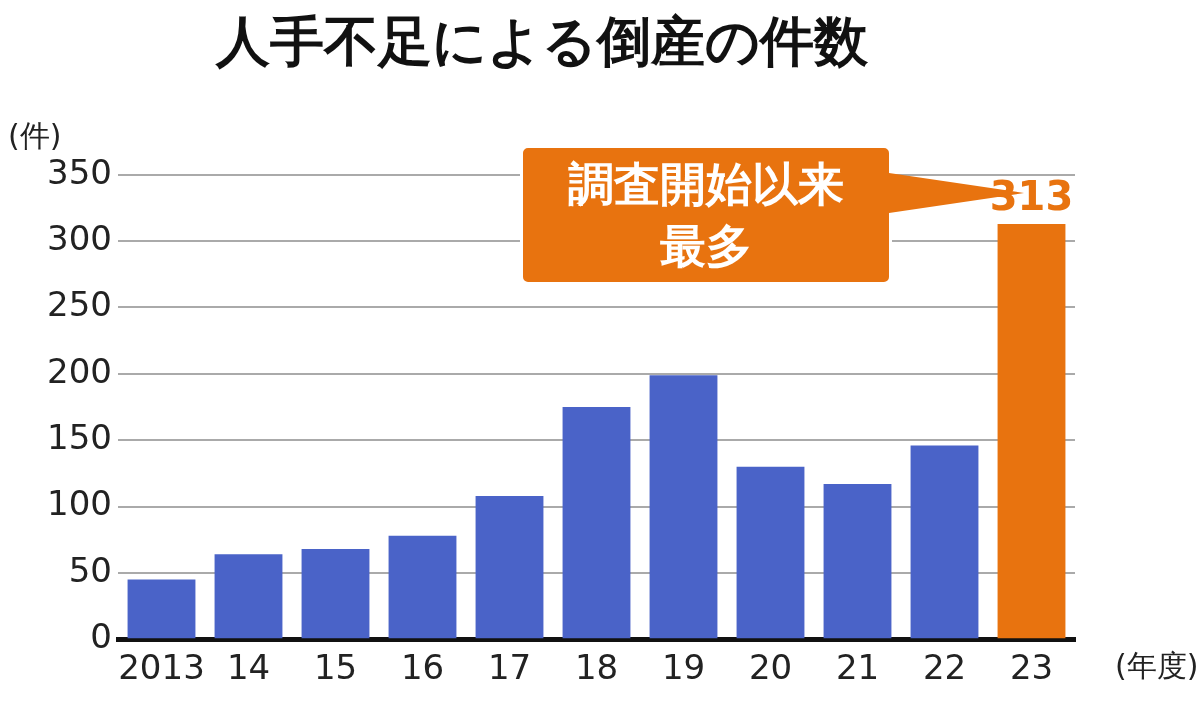 This screenshot has height=704, width=1200. Describe the element at coordinates (90, 569) in the screenshot. I see `y-tick-label: 50` at that location.